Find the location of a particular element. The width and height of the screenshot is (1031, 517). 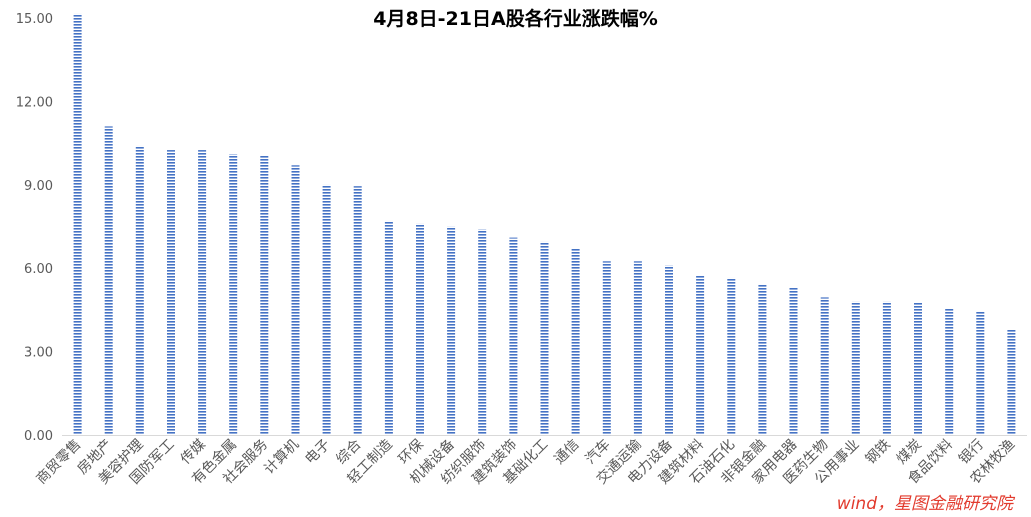

y-tick-label: 3.00 is located at coordinates (38, 353).